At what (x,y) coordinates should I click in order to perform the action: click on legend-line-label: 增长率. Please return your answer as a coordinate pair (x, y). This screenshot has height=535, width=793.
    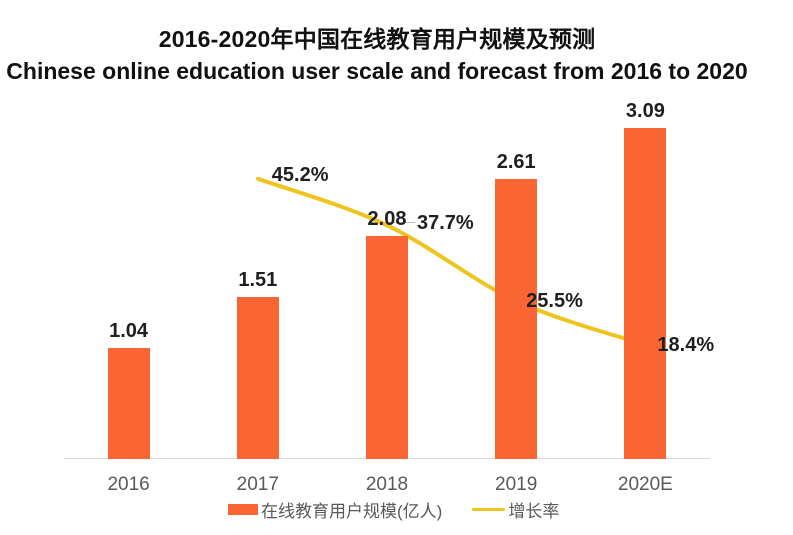
    Looking at the image, I should click on (534, 511).